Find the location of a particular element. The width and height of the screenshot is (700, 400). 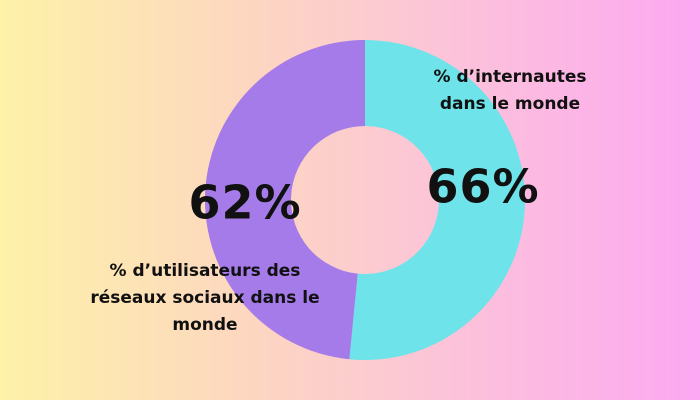

category-label: % d’internautes dans le monde is located at coordinates (510, 90).